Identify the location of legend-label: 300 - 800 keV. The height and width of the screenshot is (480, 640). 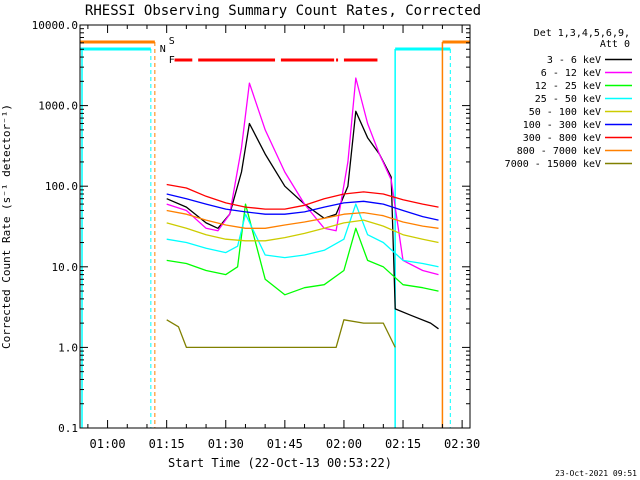
(562, 138).